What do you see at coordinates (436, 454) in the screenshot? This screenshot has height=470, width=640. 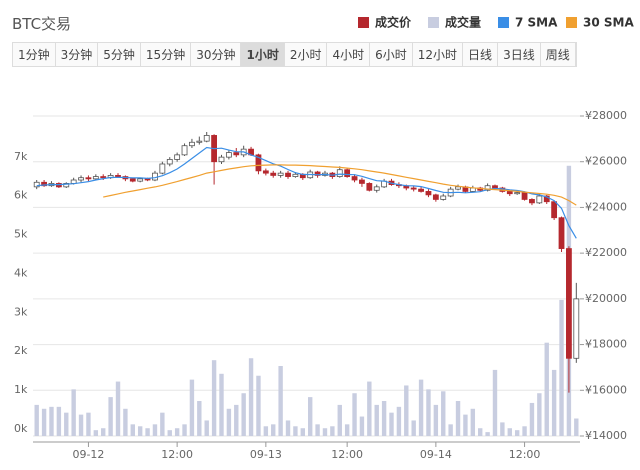 I see `x-tick-label: 09-14` at bounding box center [436, 454].